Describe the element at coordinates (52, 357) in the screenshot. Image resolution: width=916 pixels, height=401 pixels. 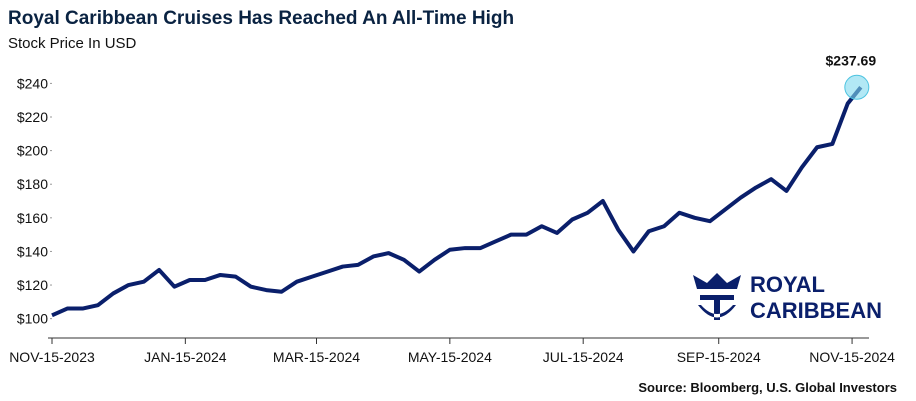
I see `x-tick-label: NOV-15-2023` at that location.